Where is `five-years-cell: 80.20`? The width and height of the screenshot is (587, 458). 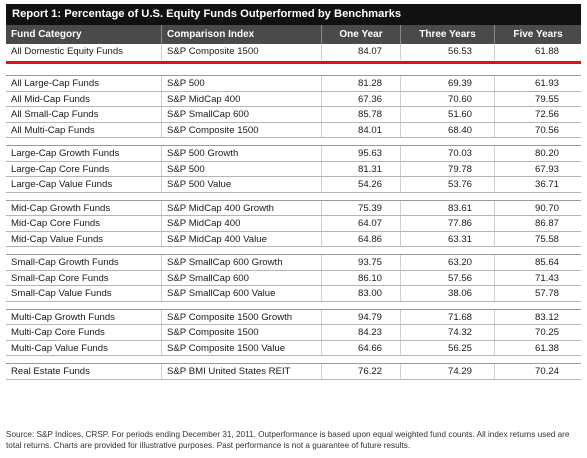 five-years-cell: 80.20 is located at coordinates (546, 153).